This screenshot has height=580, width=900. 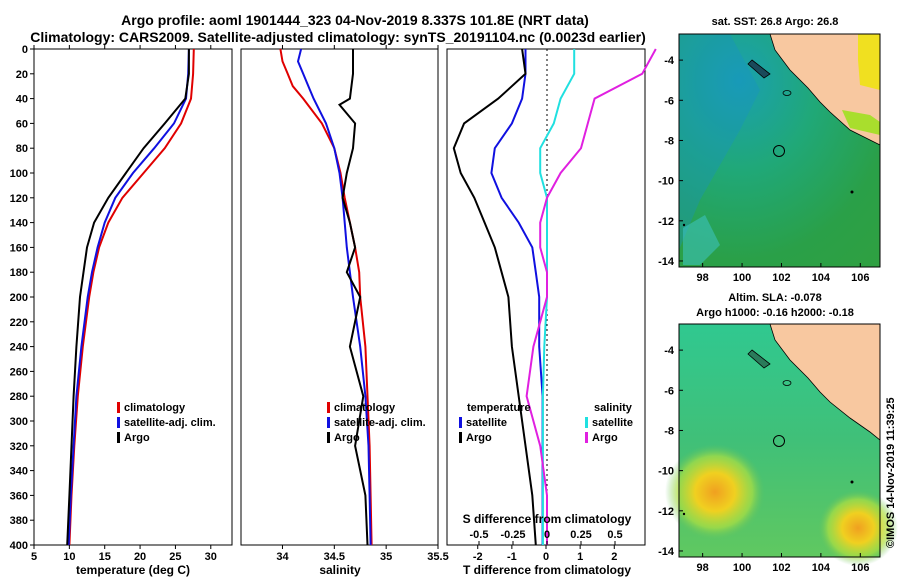 What do you see at coordinates (614, 557) in the screenshot?
I see `x-tick-label: 2` at bounding box center [614, 557].